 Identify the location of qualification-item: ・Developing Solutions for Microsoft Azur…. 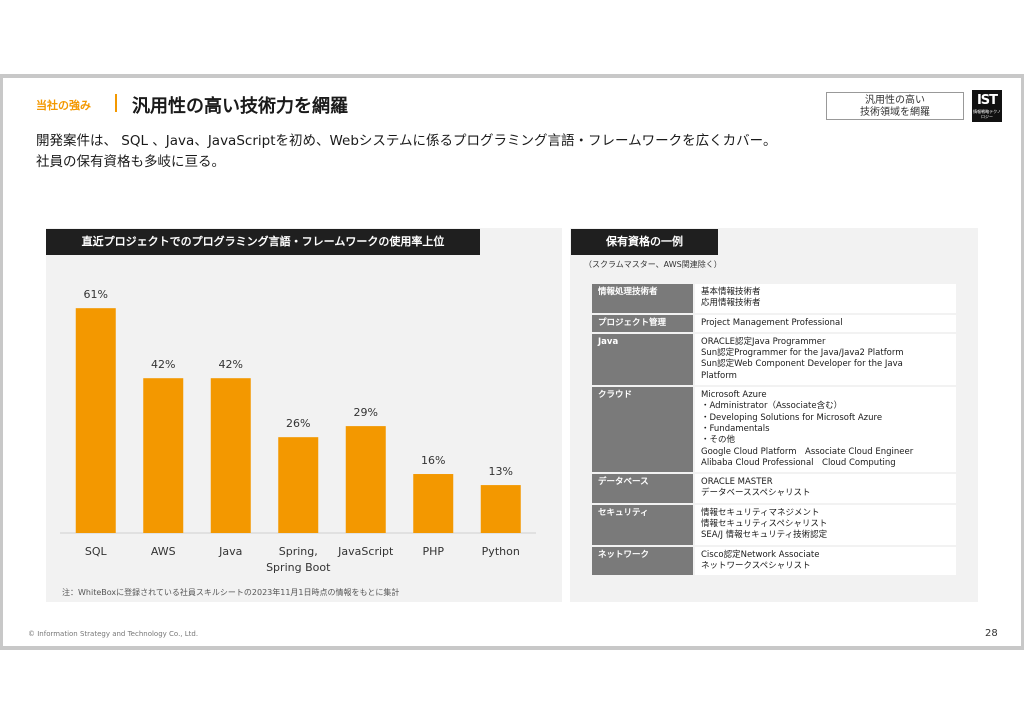
(792, 417).